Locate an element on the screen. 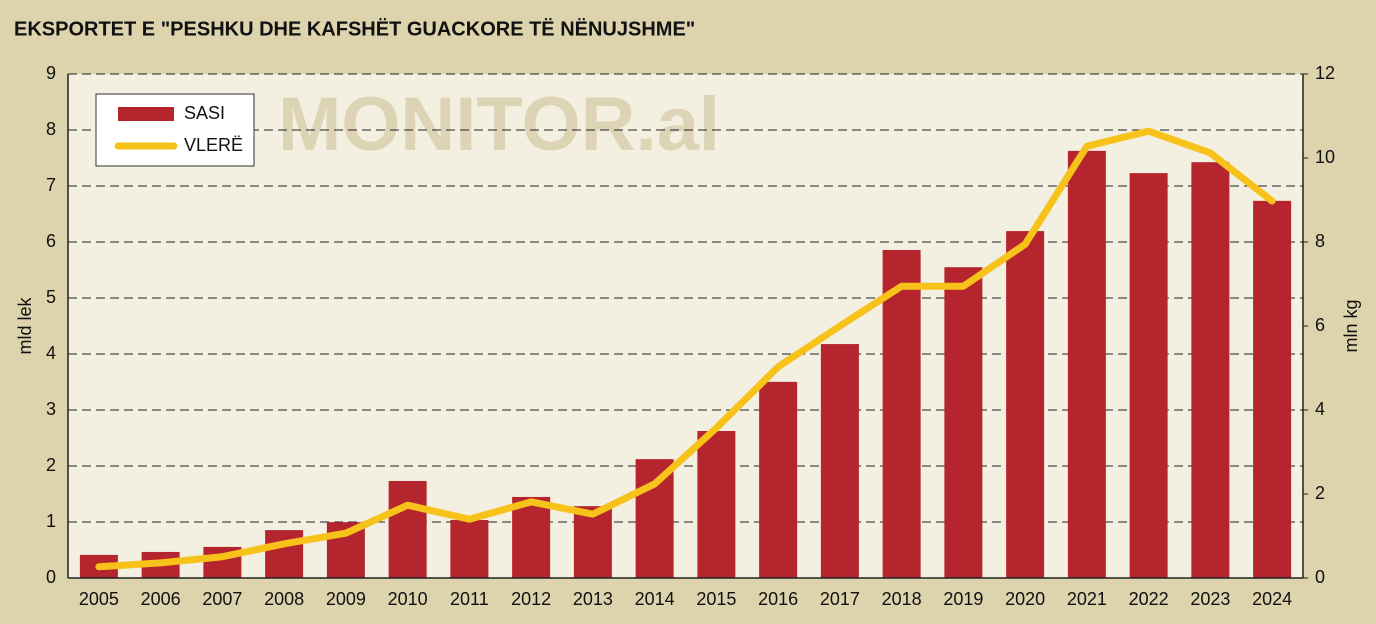 Image resolution: width=1376 pixels, height=624 pixels. x-tick-label: 2016 is located at coordinates (778, 599).